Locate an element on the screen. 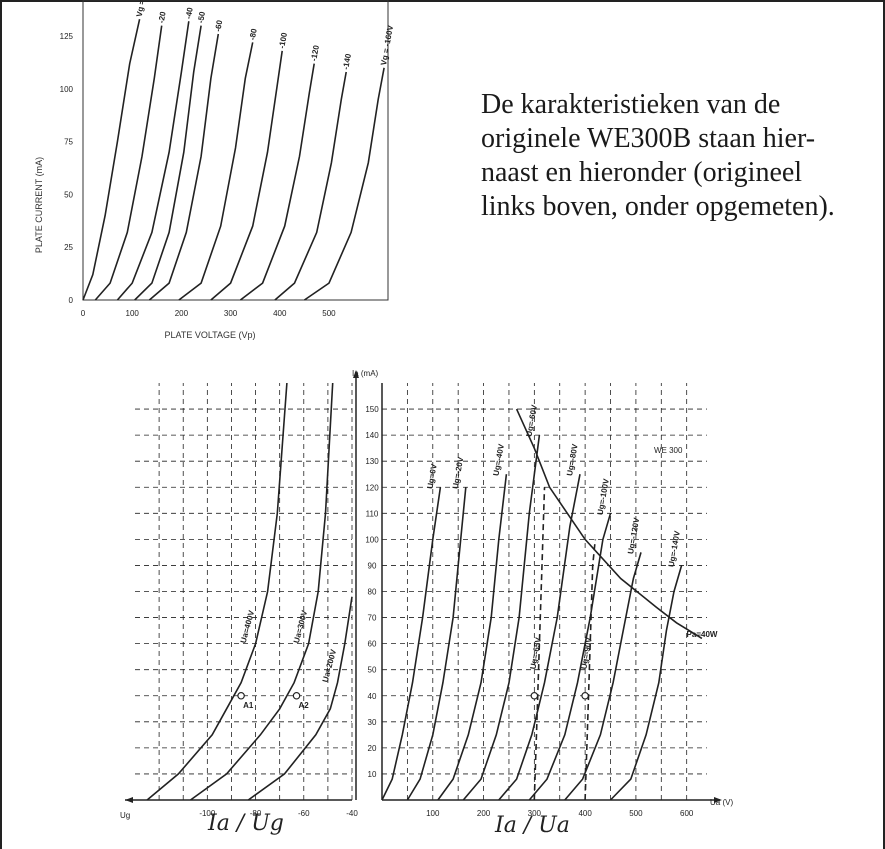 This screenshot has width=885, height=849. y-tick-label: 20 is located at coordinates (372, 748).